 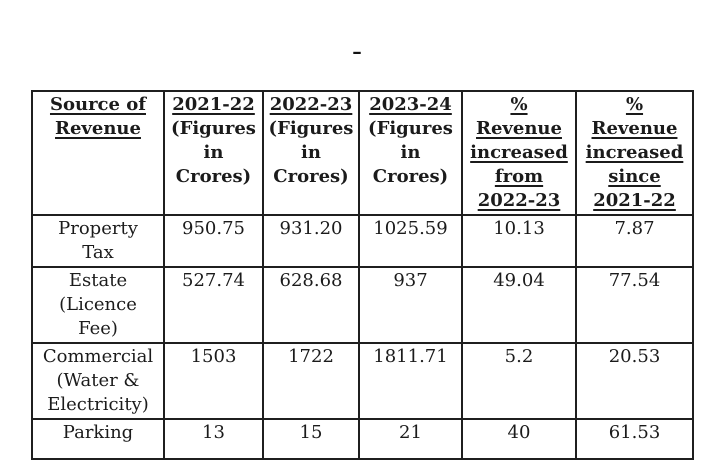 I want to click on cell-pct-since-2021-22: 61.53, so click(x=634, y=439).